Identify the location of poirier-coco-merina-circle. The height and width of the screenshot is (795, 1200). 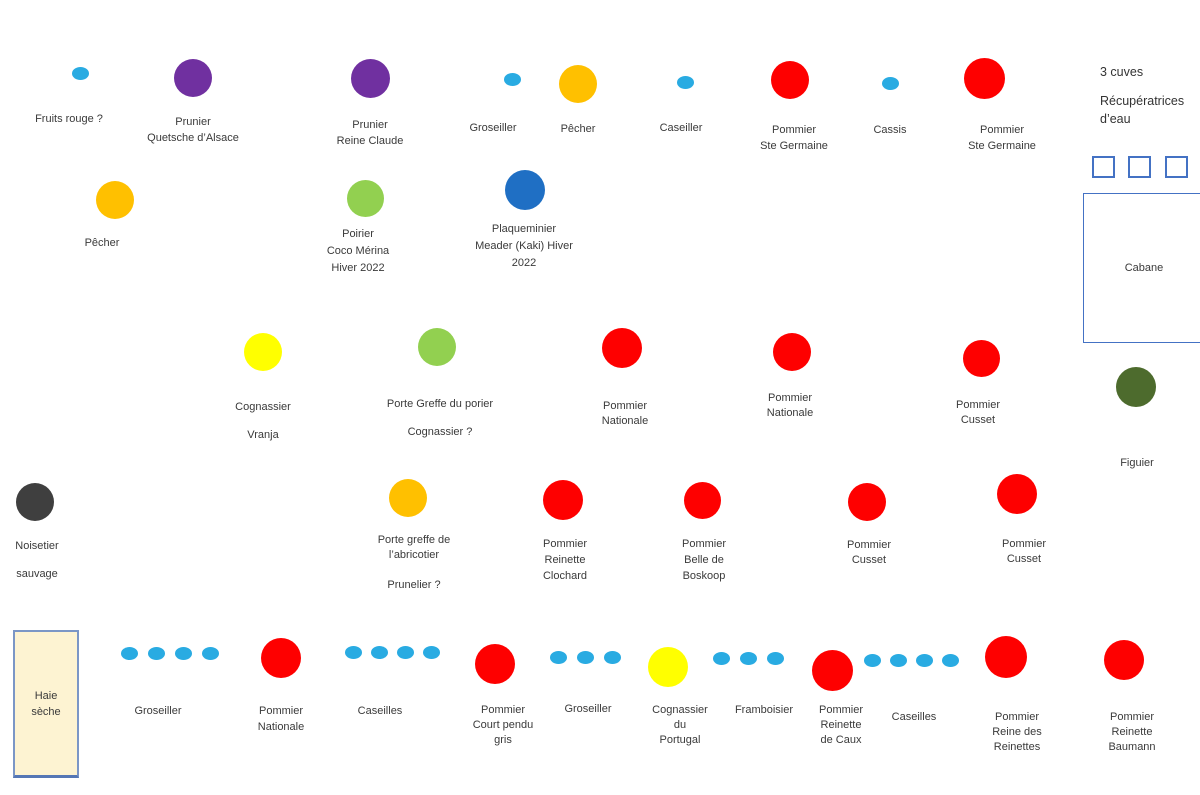
(365, 198).